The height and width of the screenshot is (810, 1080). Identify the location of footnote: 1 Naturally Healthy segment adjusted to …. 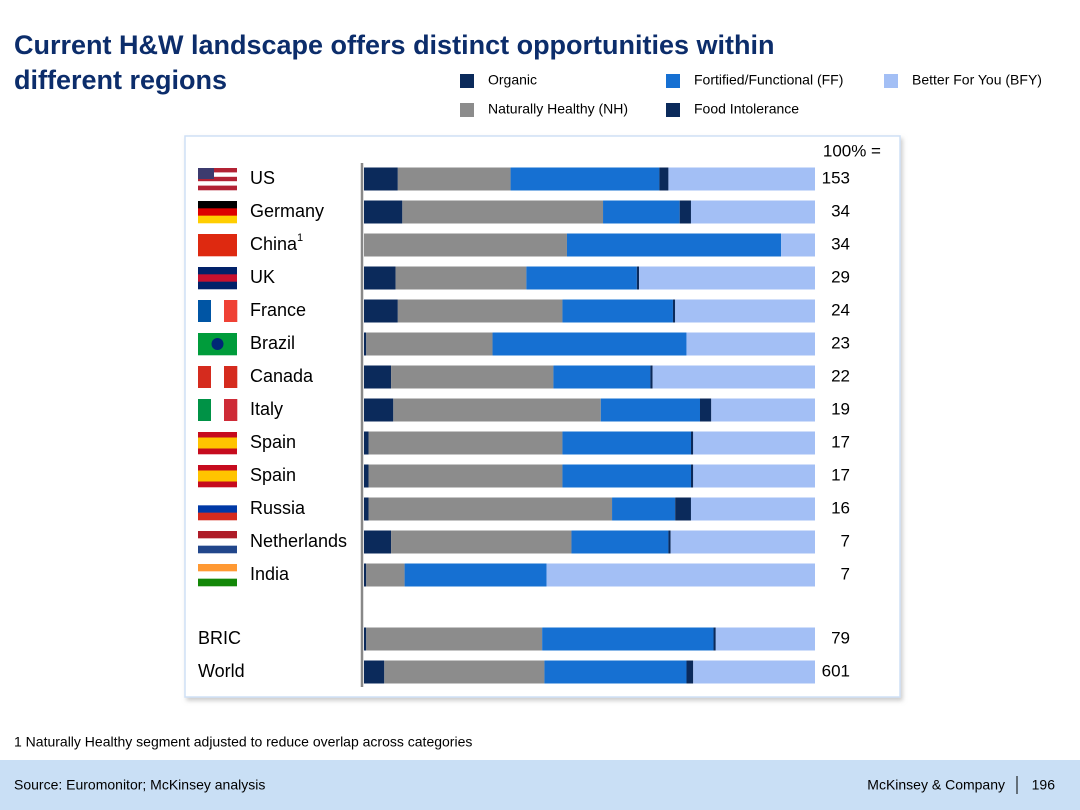
(243, 742).